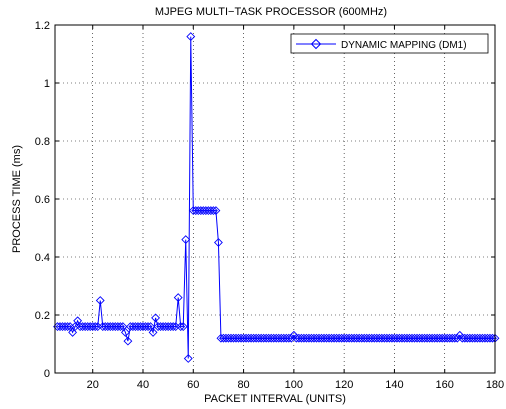 This screenshot has height=409, width=506. Describe the element at coordinates (243, 385) in the screenshot. I see `x-tick-label: 80` at that location.